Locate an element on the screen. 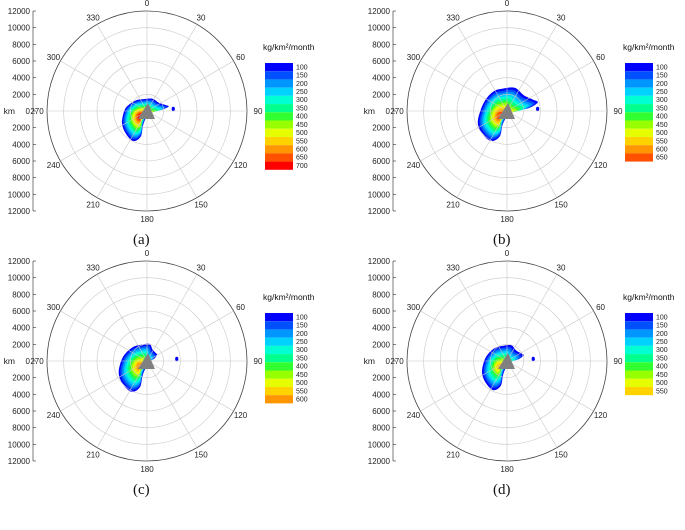  angle-label-60: 60 is located at coordinates (600, 307).